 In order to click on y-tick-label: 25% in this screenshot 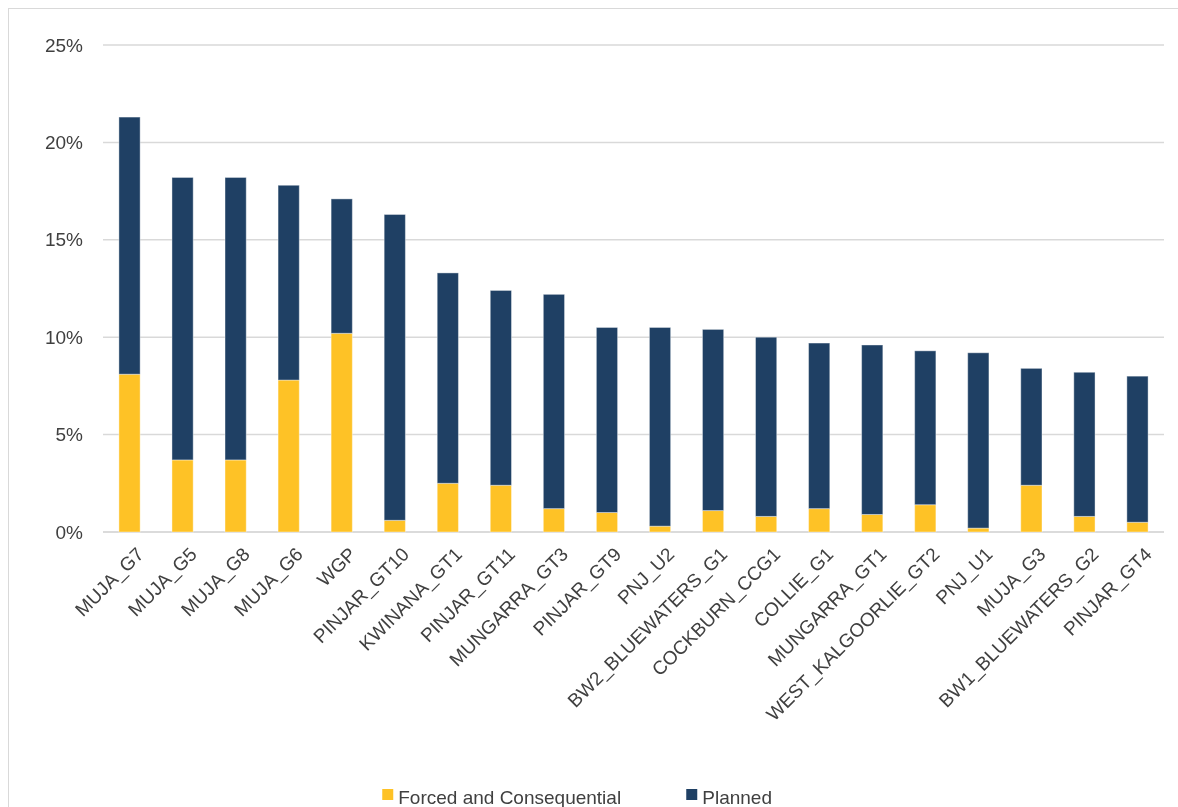, I will do `click(64, 45)`.